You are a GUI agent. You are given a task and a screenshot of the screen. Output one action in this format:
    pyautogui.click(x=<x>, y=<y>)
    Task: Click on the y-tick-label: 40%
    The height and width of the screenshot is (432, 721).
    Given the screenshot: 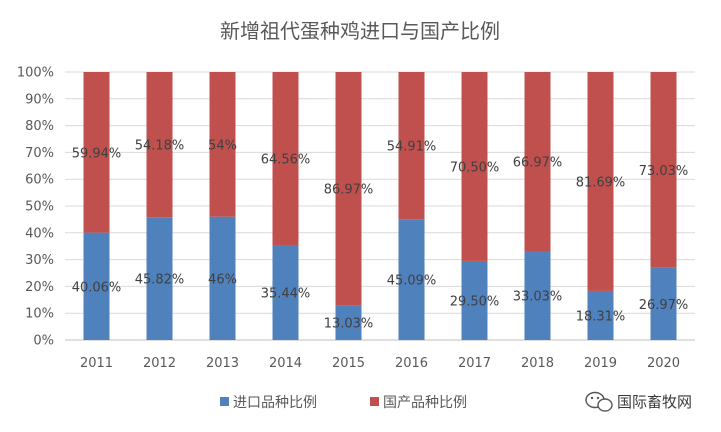 What is the action you would take?
    pyautogui.click(x=39, y=233)
    